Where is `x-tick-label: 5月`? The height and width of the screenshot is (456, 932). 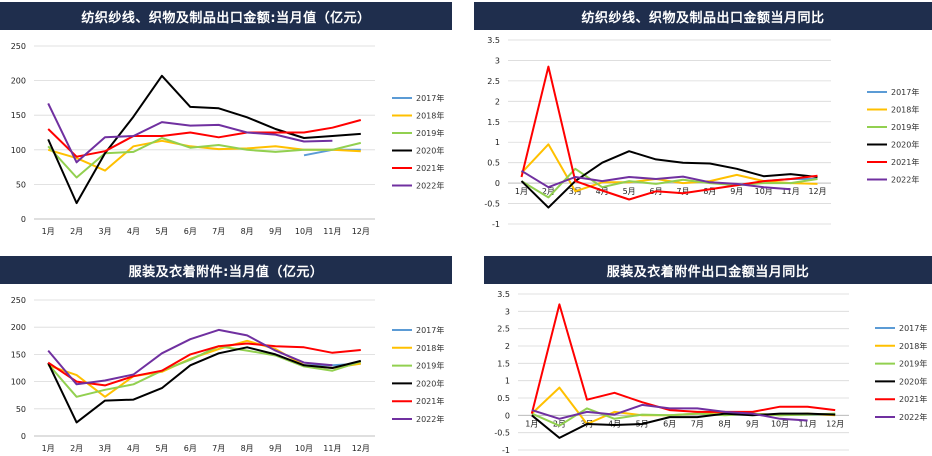
x-tick-label: 5月 is located at coordinates (161, 448).